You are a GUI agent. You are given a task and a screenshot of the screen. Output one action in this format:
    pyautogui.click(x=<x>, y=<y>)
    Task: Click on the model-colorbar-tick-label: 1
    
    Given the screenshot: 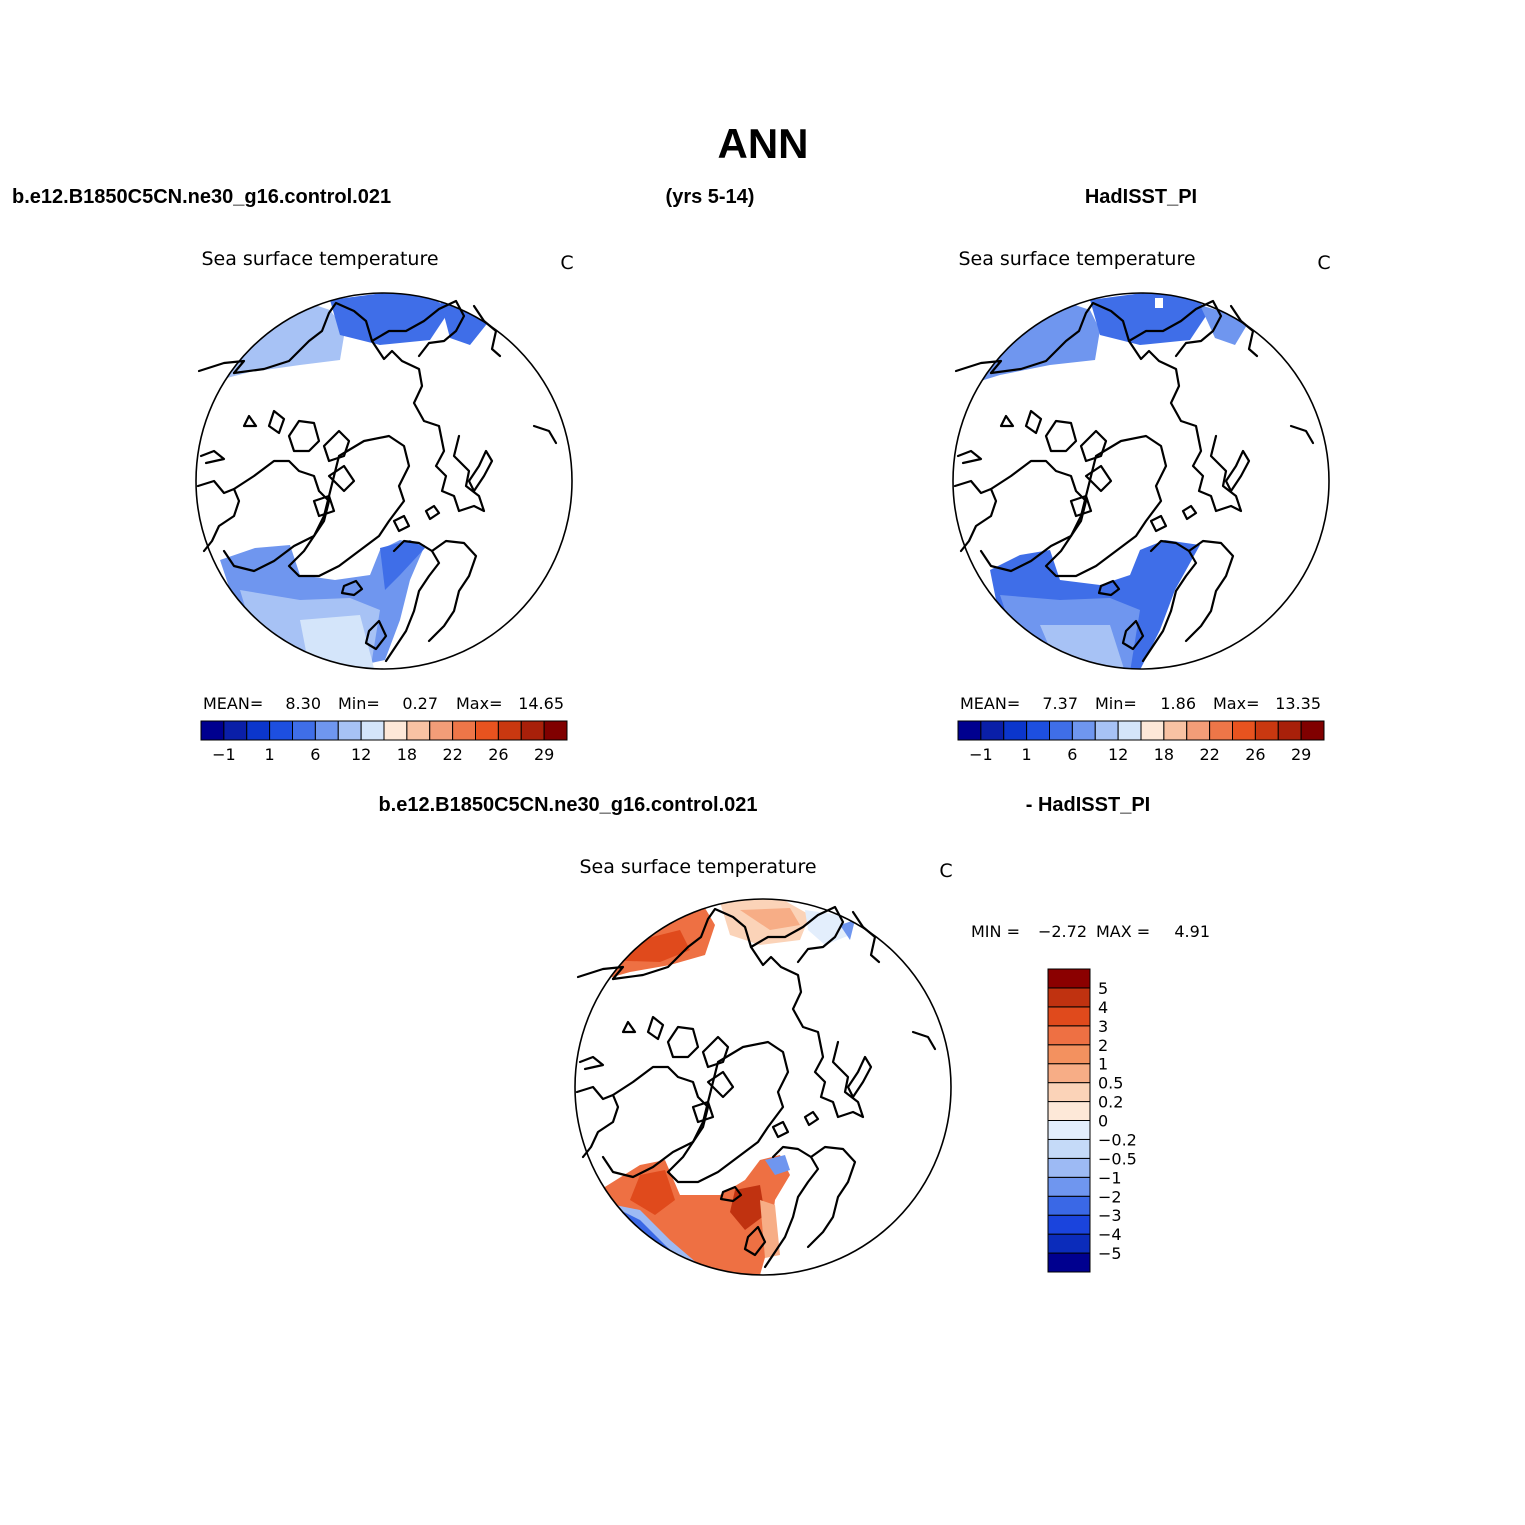 What is the action you would take?
    pyautogui.click(x=270, y=754)
    